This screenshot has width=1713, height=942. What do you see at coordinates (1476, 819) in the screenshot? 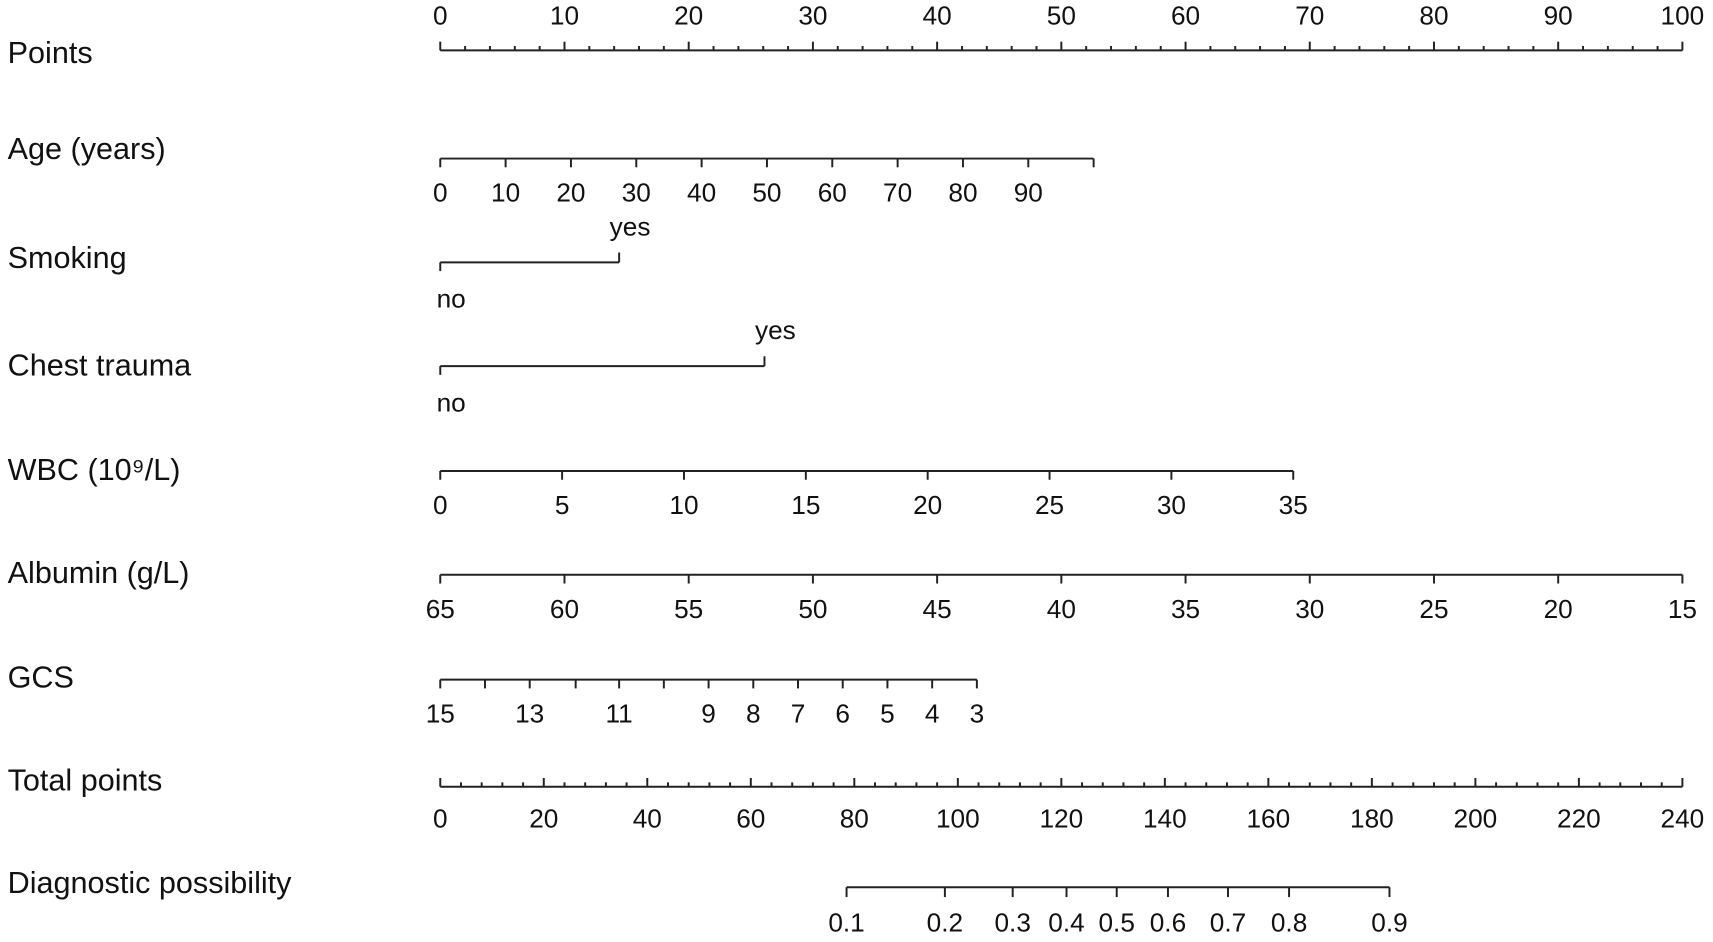
I see `tick-label: 200` at bounding box center [1476, 819].